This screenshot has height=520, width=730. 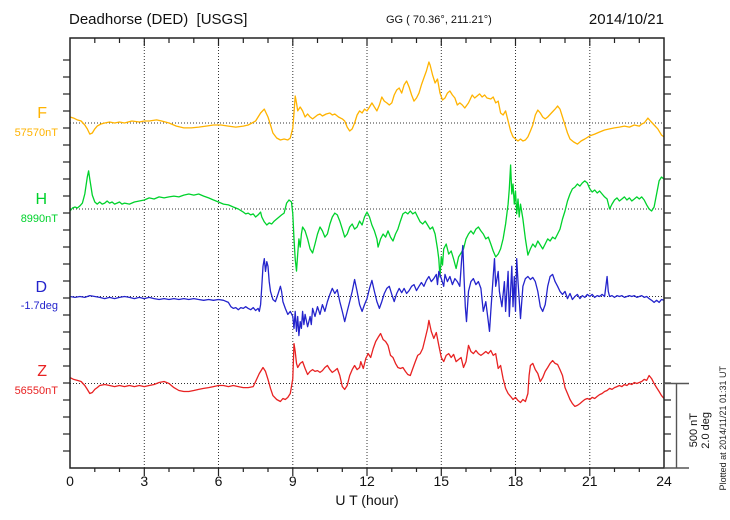 What do you see at coordinates (41, 199) in the screenshot?
I see `channel-letter-H: H` at bounding box center [41, 199].